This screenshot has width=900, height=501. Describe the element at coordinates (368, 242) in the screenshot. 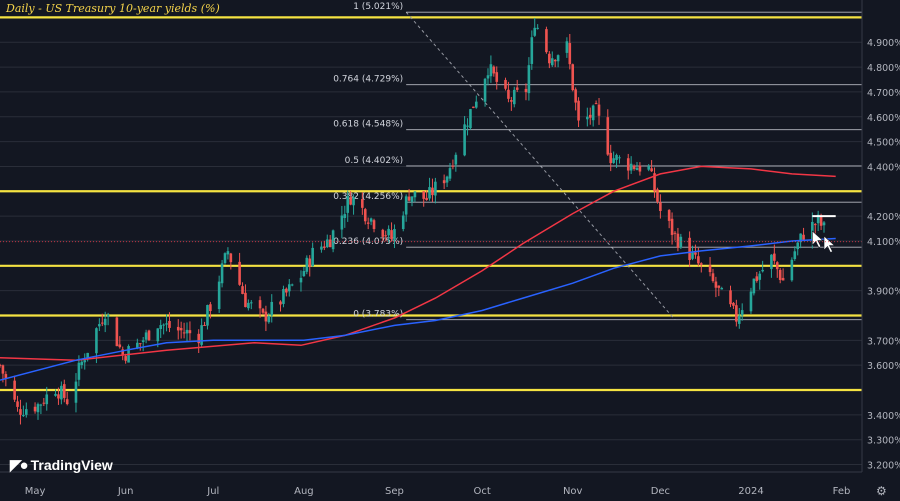

I see `fib-level-label: 0.236 (4.075%)` at that location.